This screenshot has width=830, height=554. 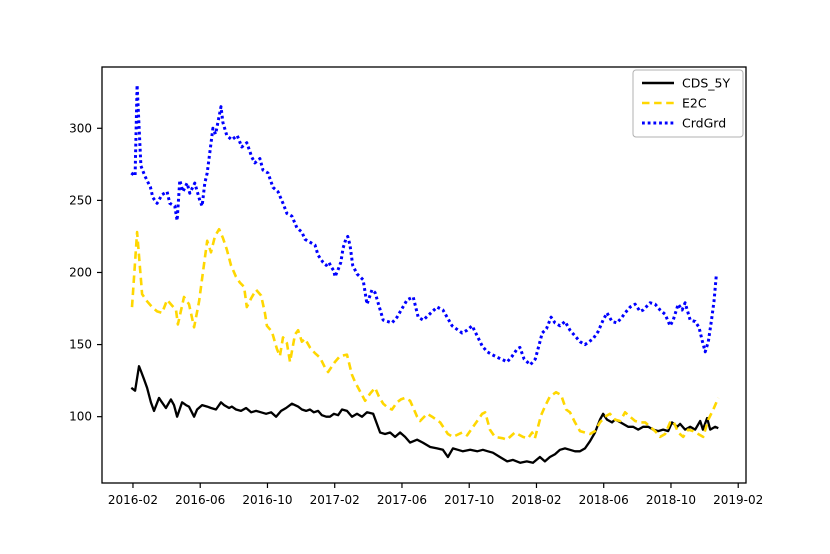 What do you see at coordinates (335, 500) in the screenshot?
I see `x-axis-tick-label: 2017-02` at bounding box center [335, 500].